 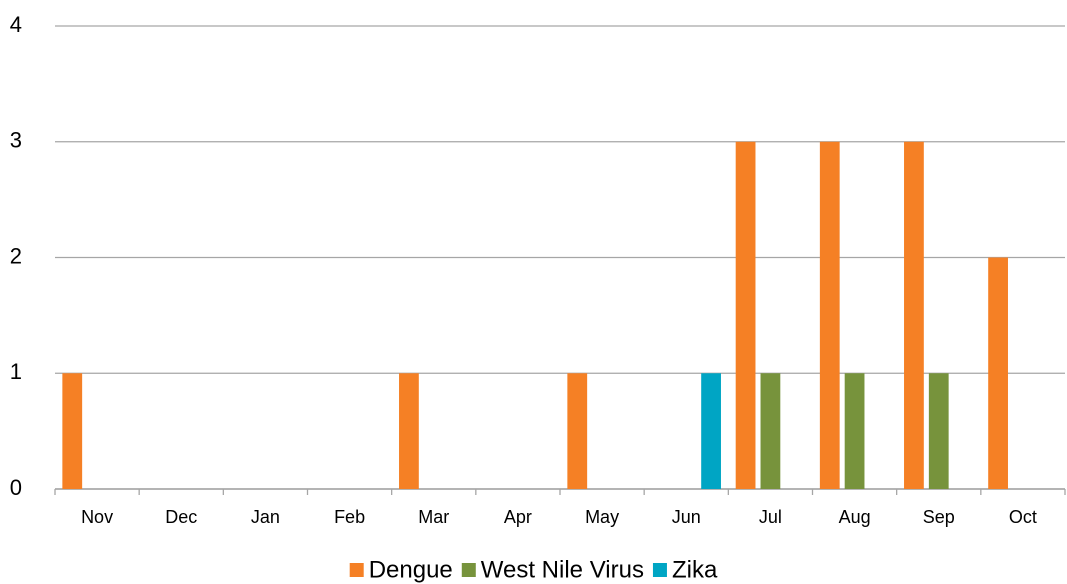 What do you see at coordinates (1023, 517) in the screenshot?
I see `x-tick-label: Oct` at bounding box center [1023, 517].